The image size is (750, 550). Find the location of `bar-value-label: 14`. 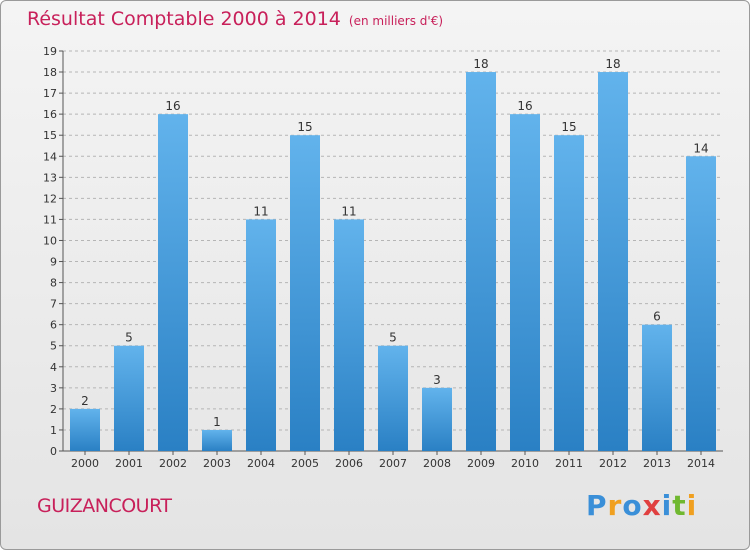

bar-value-label: 14 is located at coordinates (700, 148).